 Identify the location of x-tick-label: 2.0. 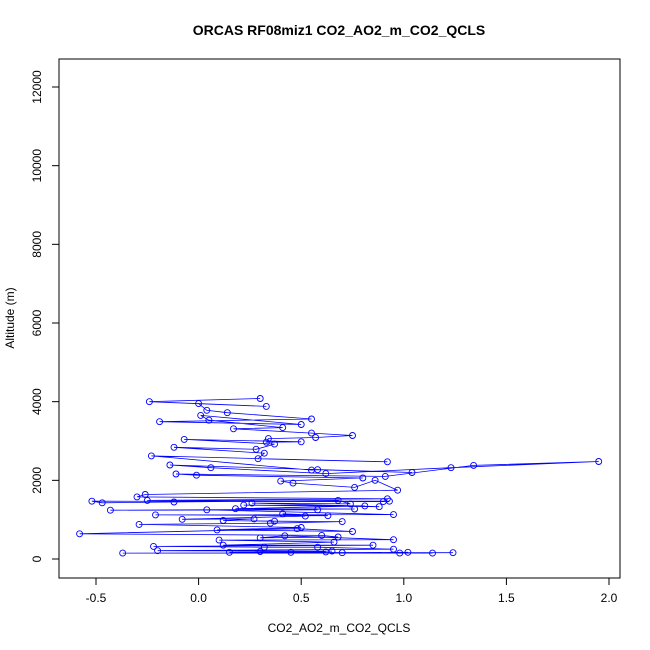
(609, 598).